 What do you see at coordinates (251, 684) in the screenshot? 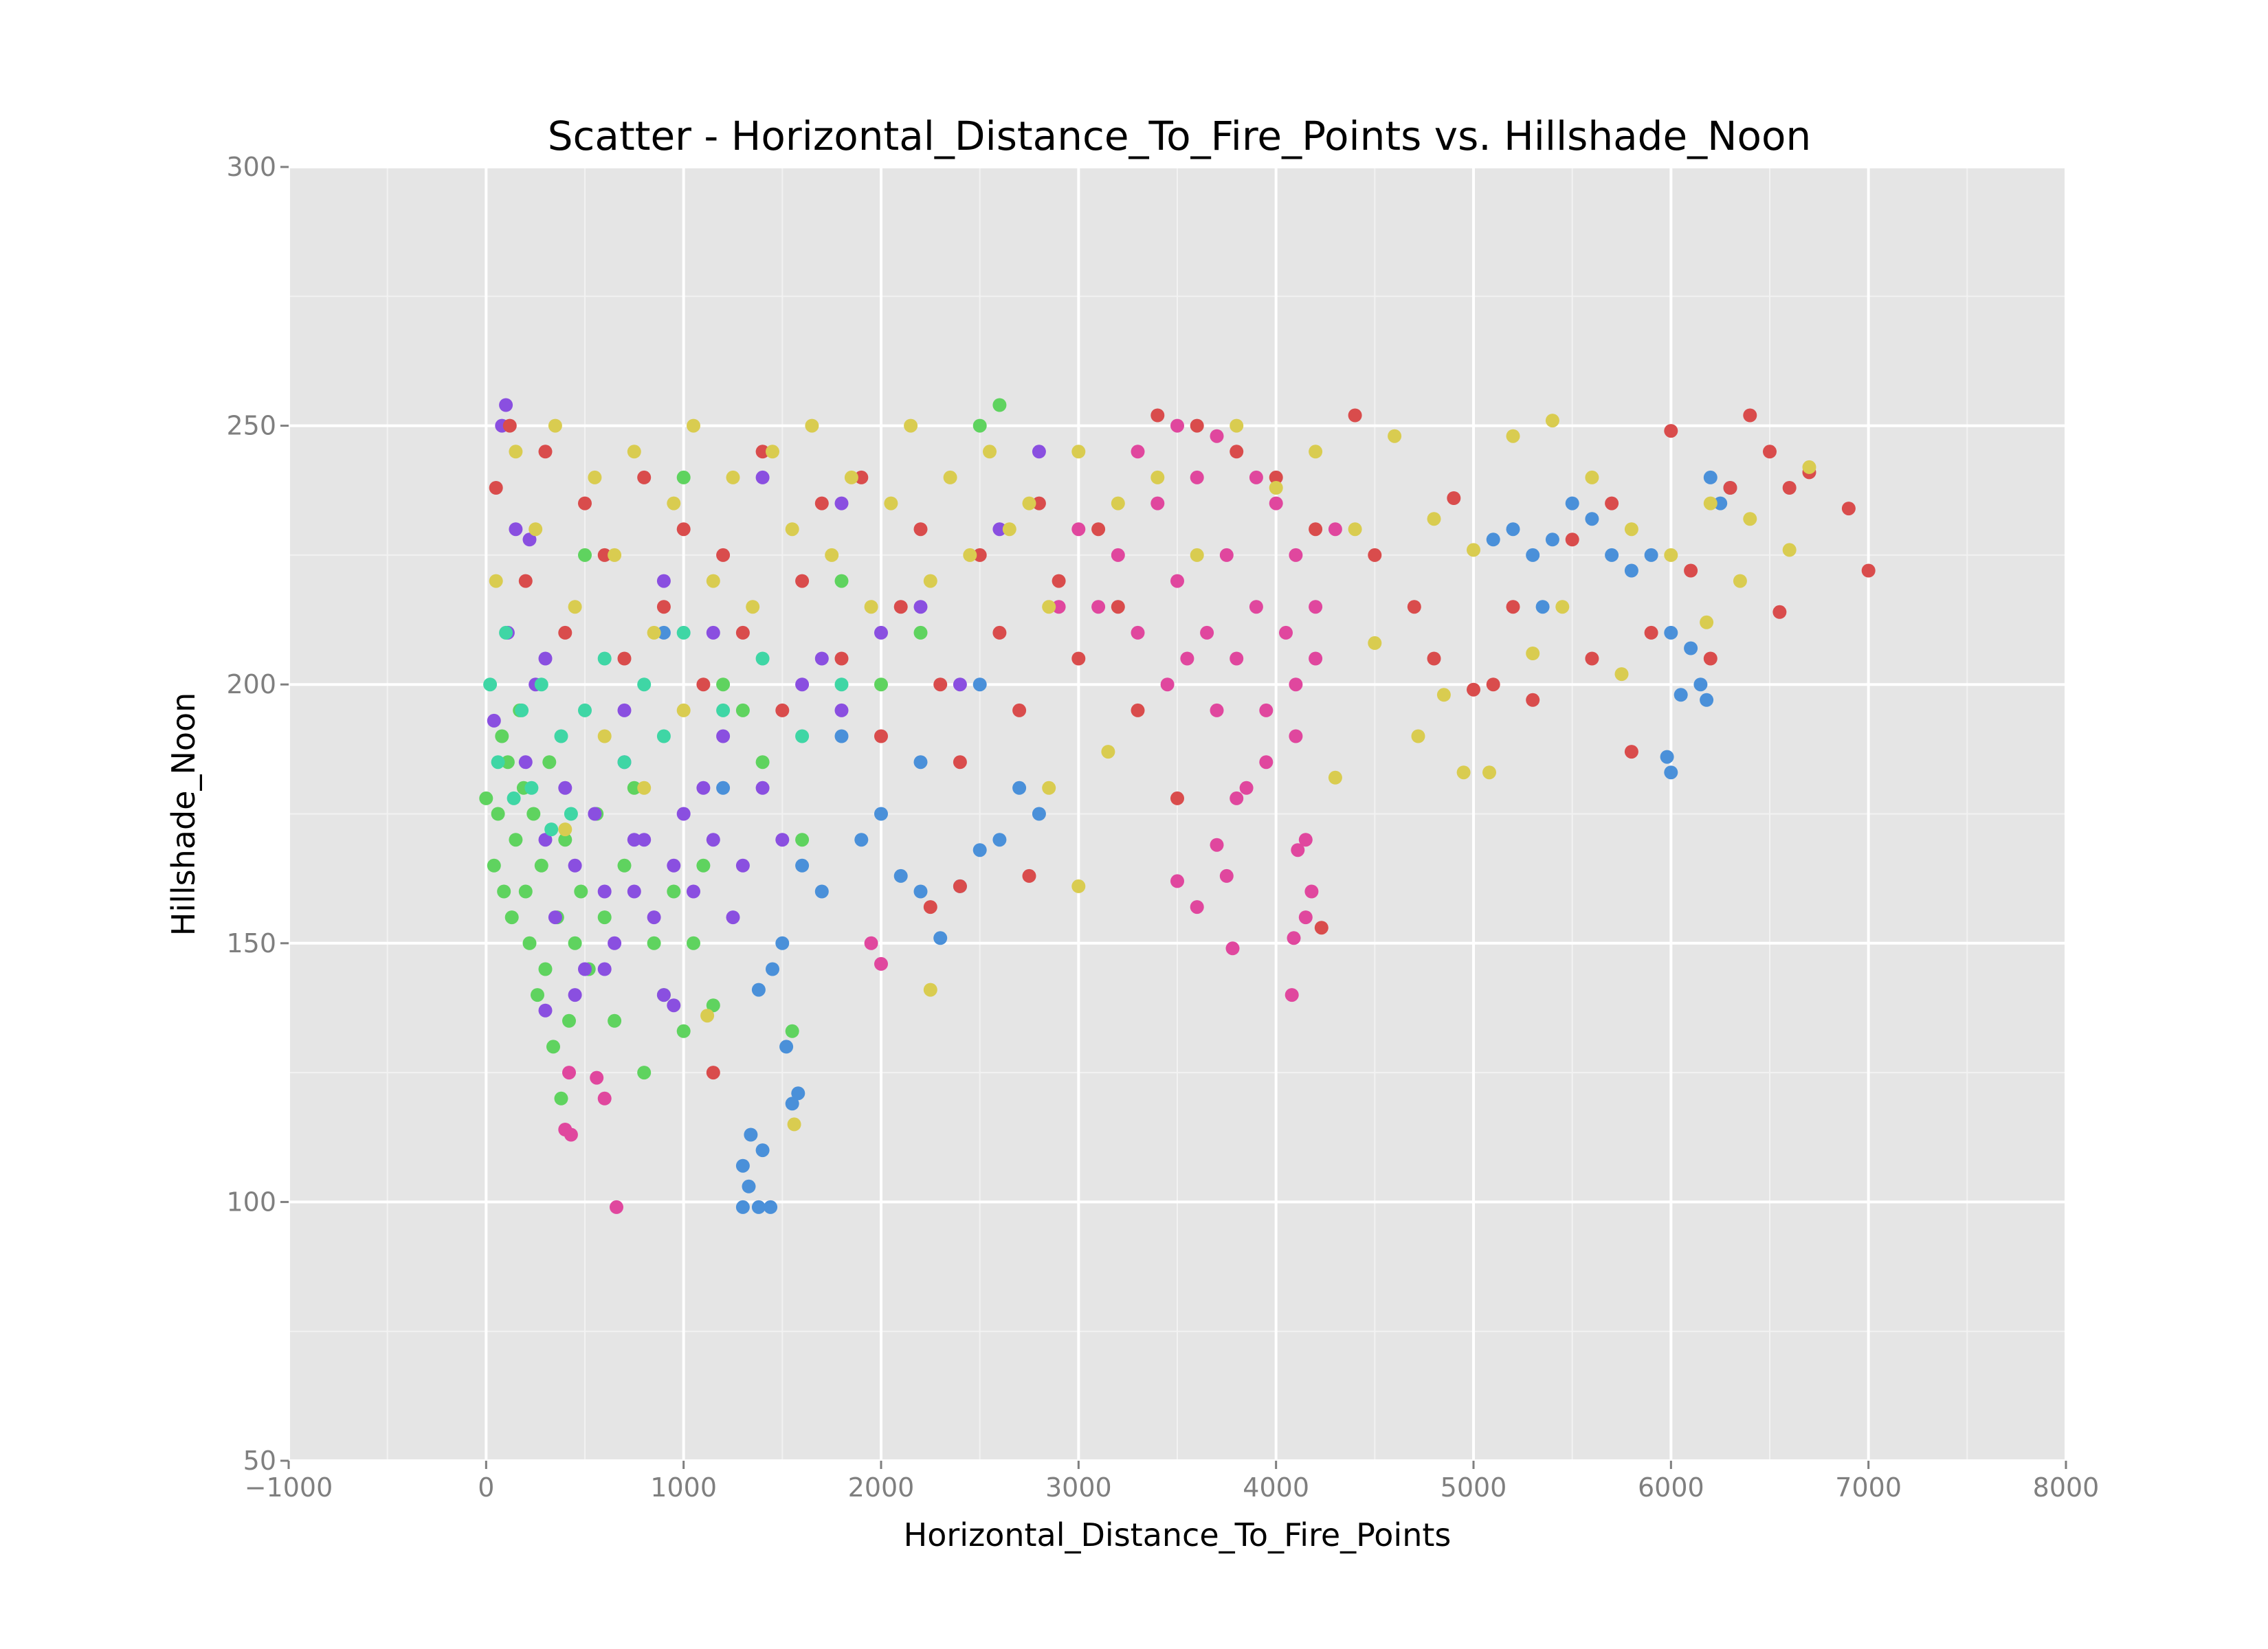
I see `y-tick-label: 200` at bounding box center [251, 684].